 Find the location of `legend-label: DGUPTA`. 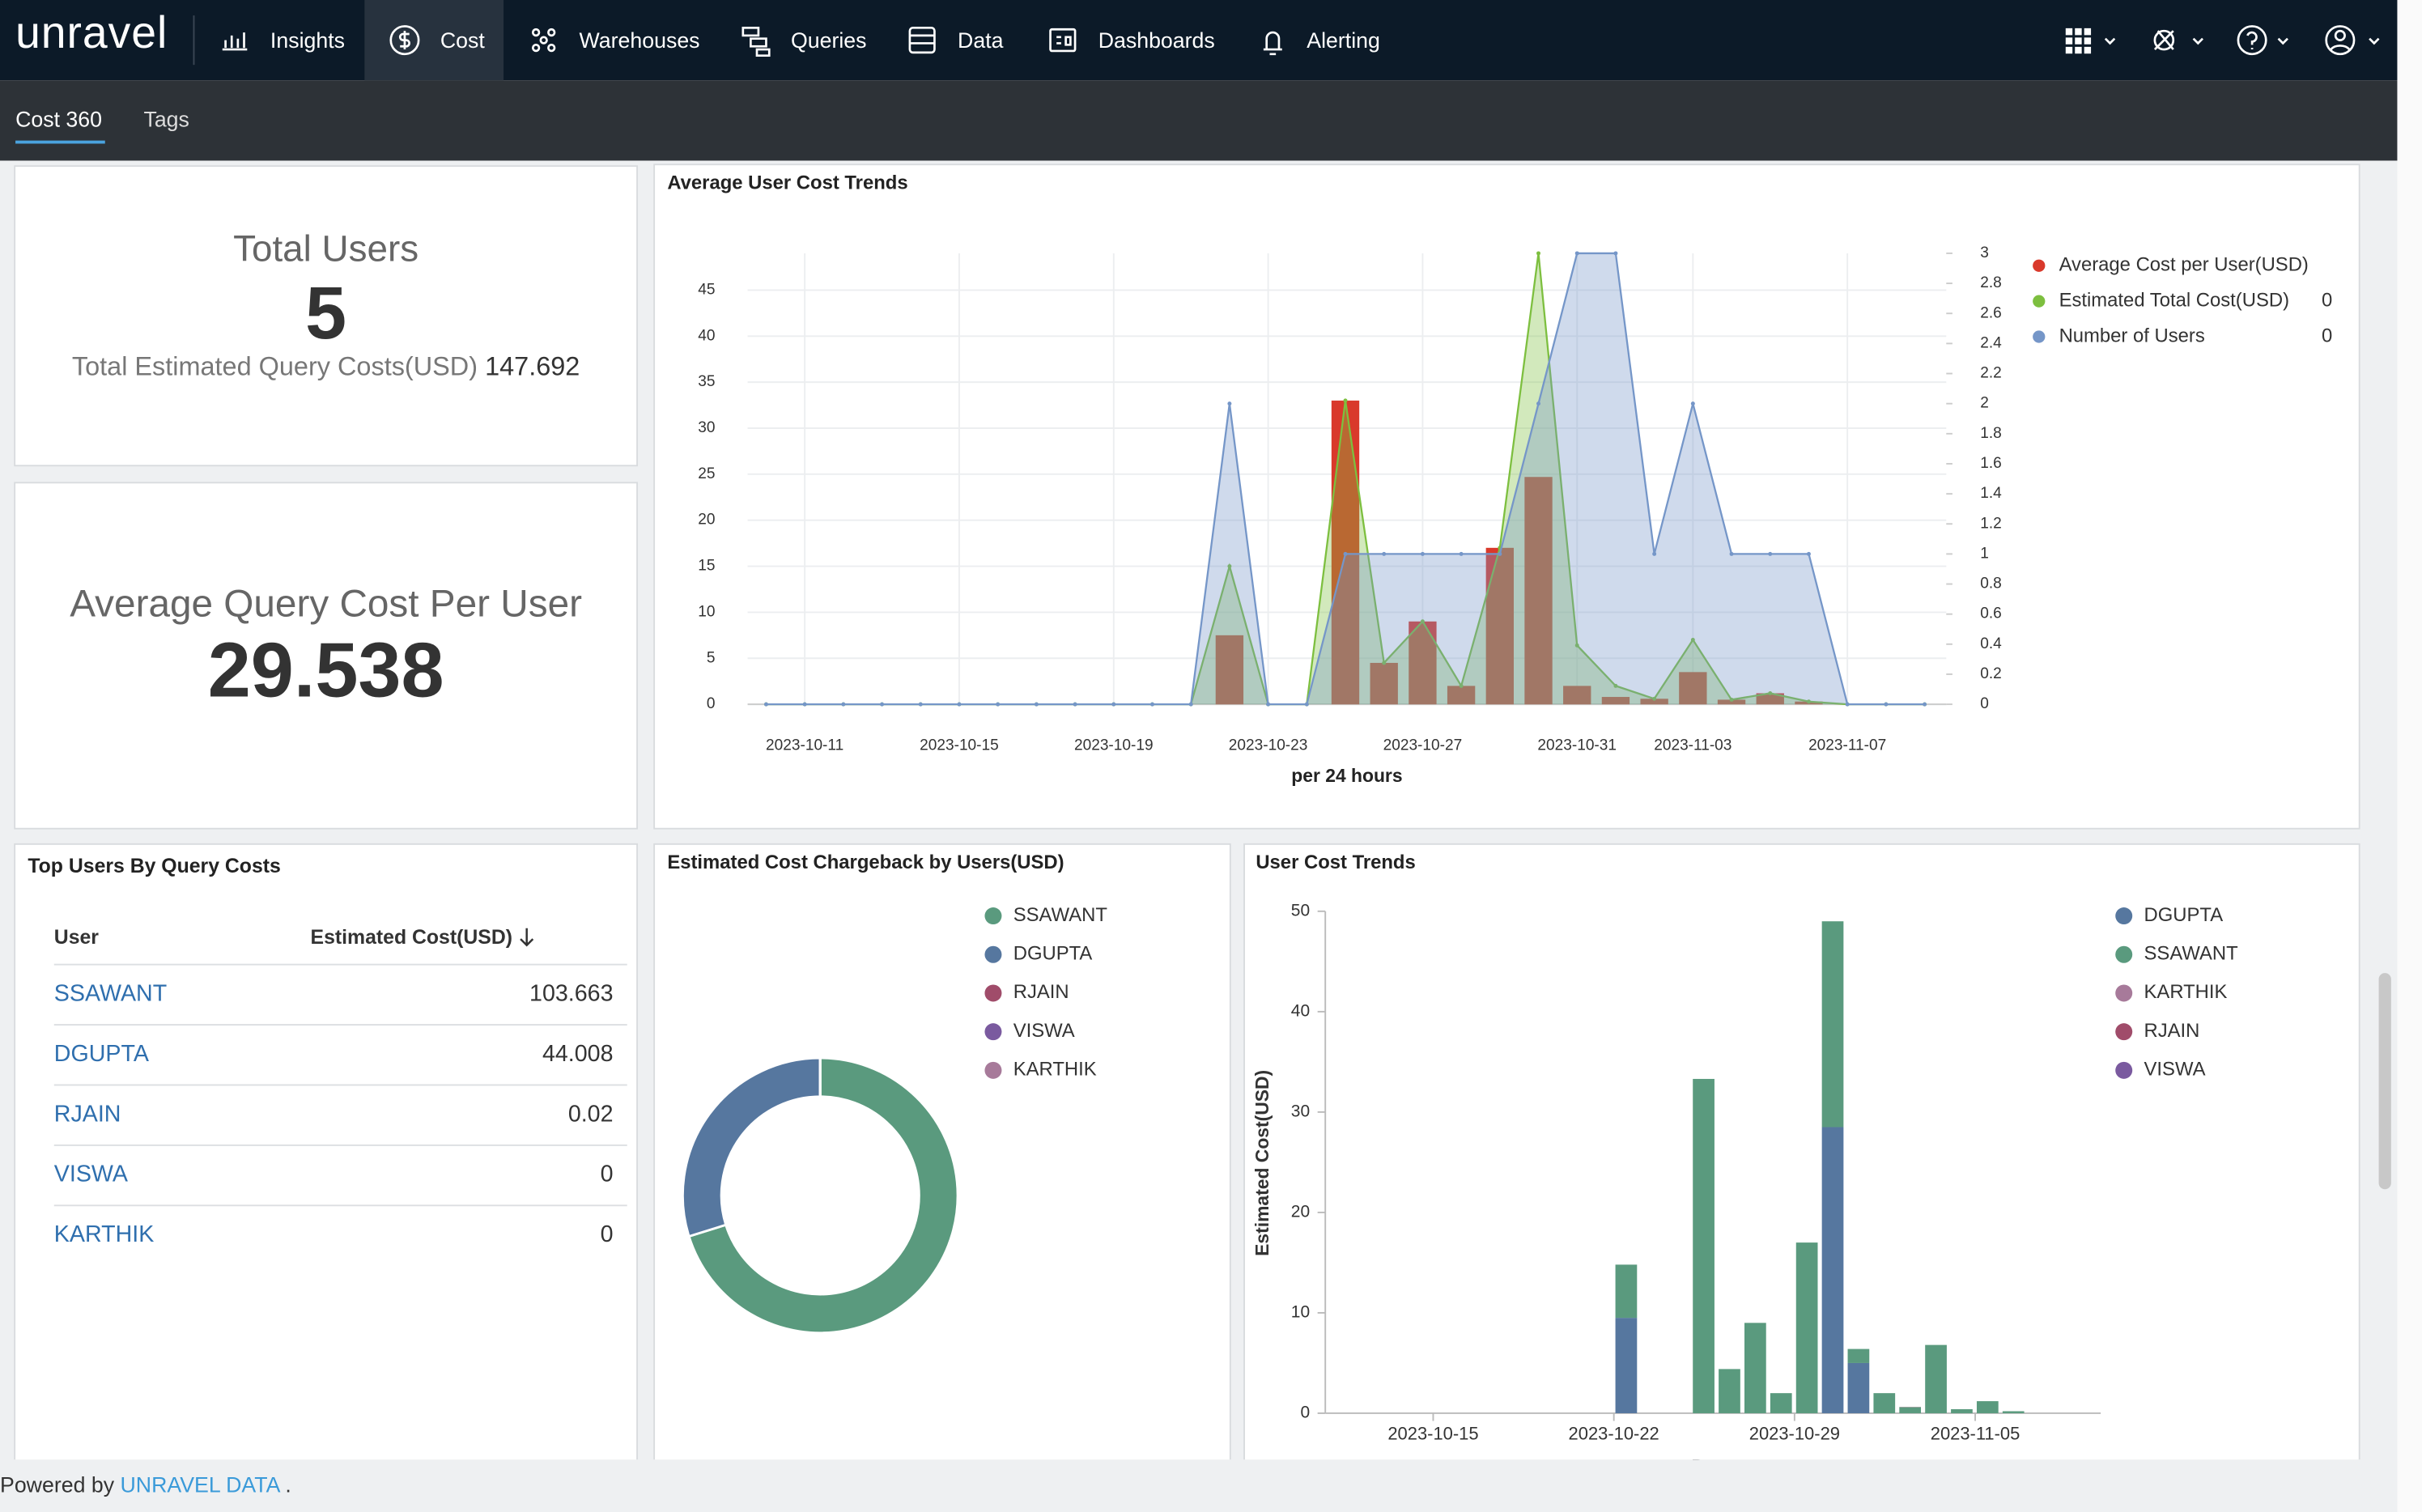

legend-label: DGUPTA is located at coordinates (1053, 954).